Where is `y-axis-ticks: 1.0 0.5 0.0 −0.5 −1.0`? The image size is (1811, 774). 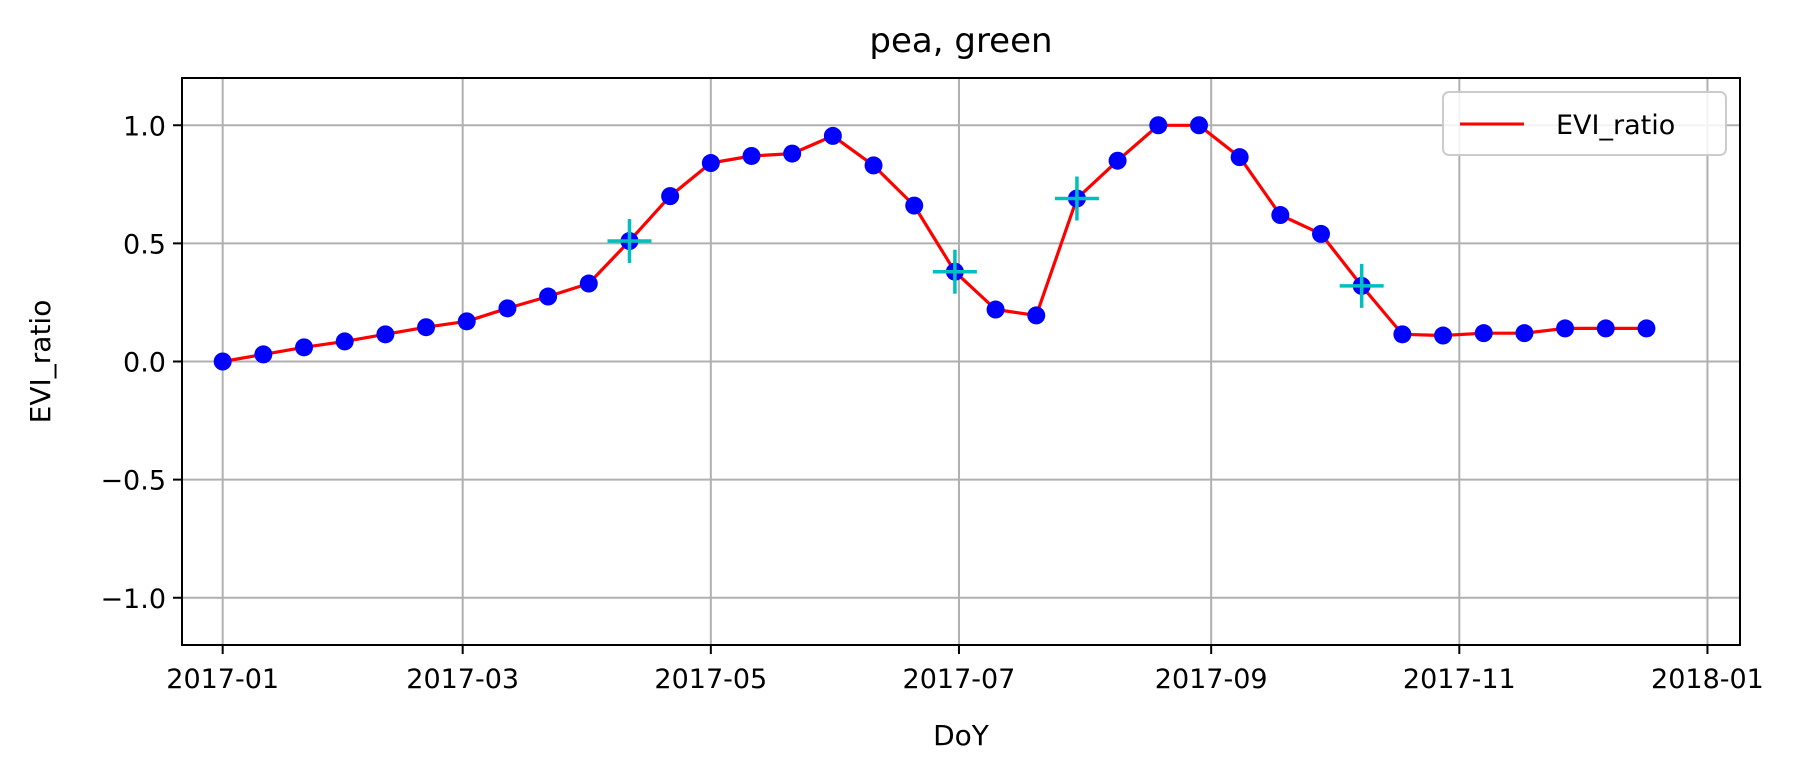 y-axis-ticks: 1.0 0.5 0.0 −0.5 −1.0 is located at coordinates (141, 363).